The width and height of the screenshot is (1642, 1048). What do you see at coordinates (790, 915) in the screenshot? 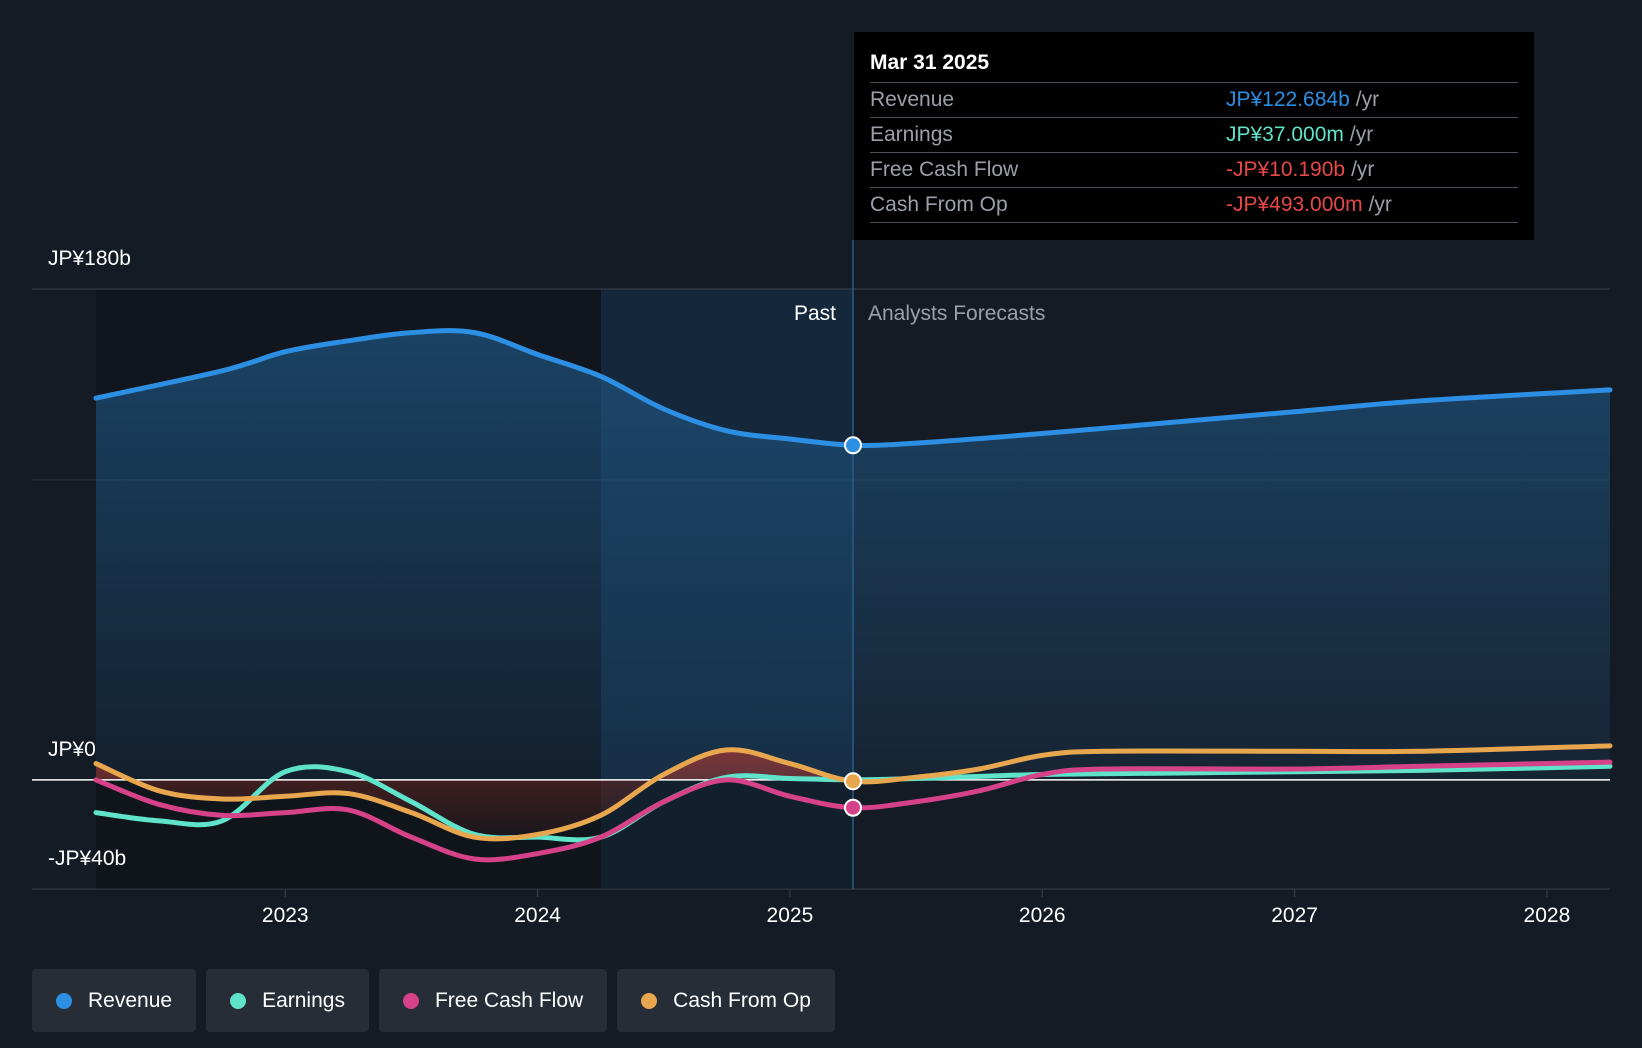
I see `x-axis-label: 2025` at bounding box center [790, 915].